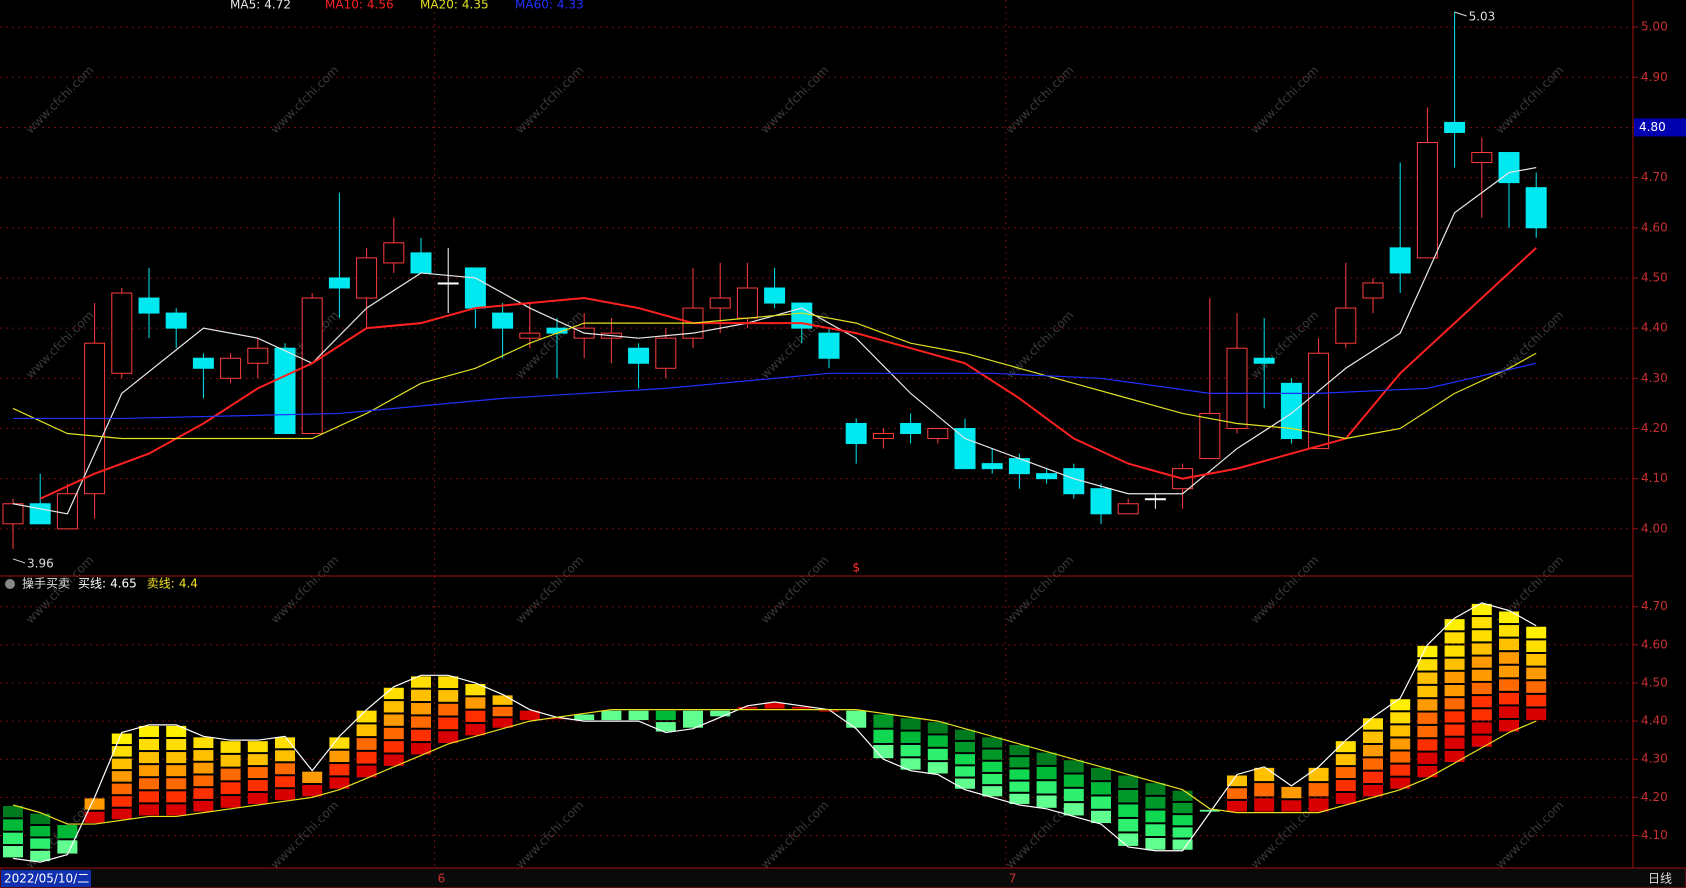 This screenshot has height=888, width=1686. I want to click on y-tick-label: 5.00, so click(1654, 27).